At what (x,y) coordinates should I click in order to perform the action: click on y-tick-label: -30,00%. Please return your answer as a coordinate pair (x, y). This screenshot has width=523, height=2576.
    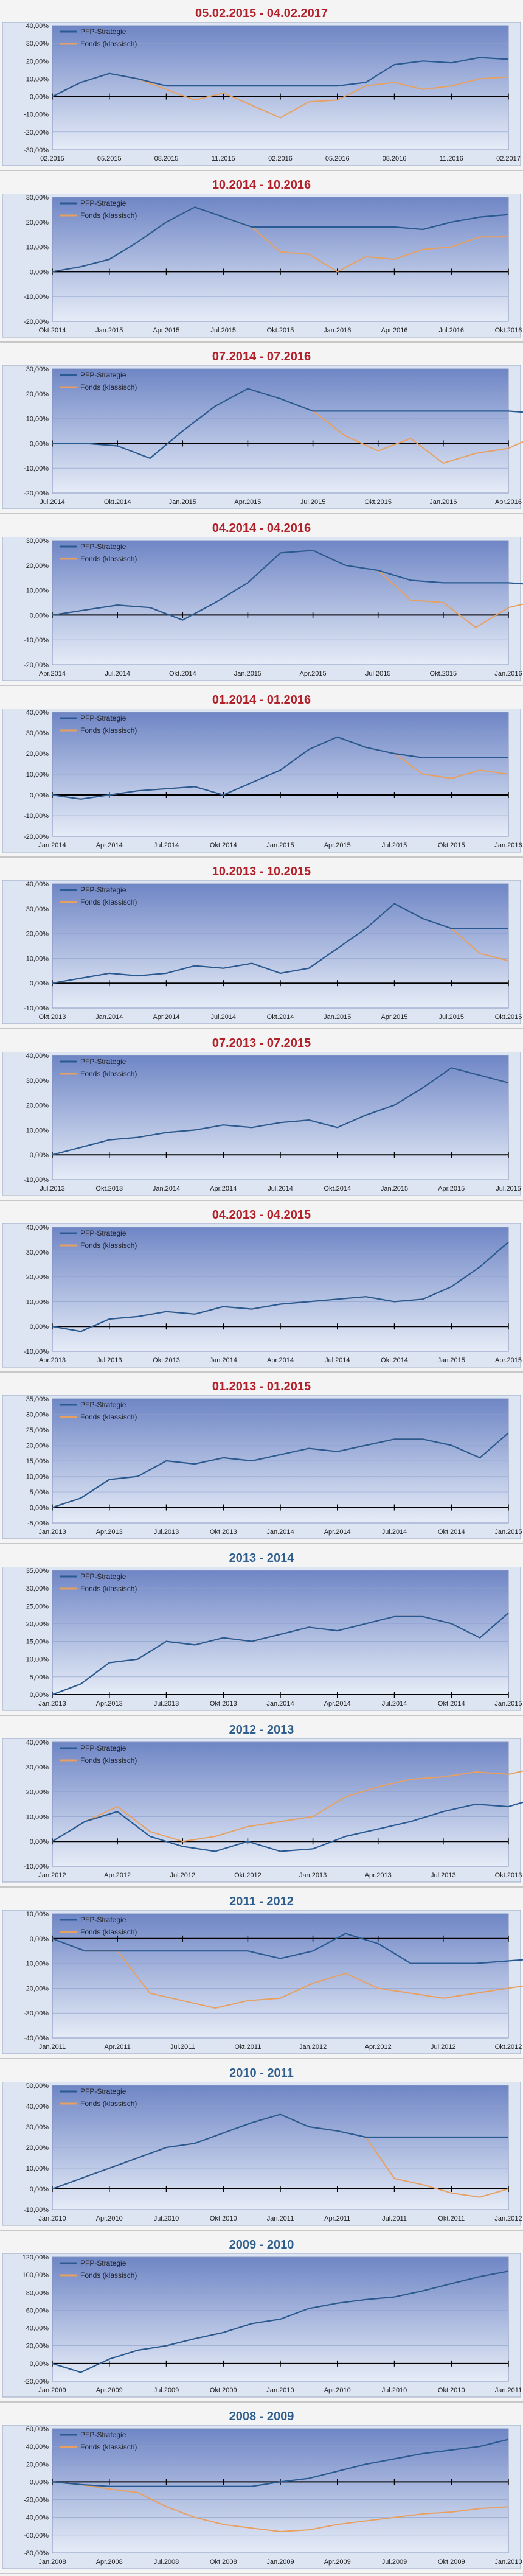
    Looking at the image, I should click on (37, 150).